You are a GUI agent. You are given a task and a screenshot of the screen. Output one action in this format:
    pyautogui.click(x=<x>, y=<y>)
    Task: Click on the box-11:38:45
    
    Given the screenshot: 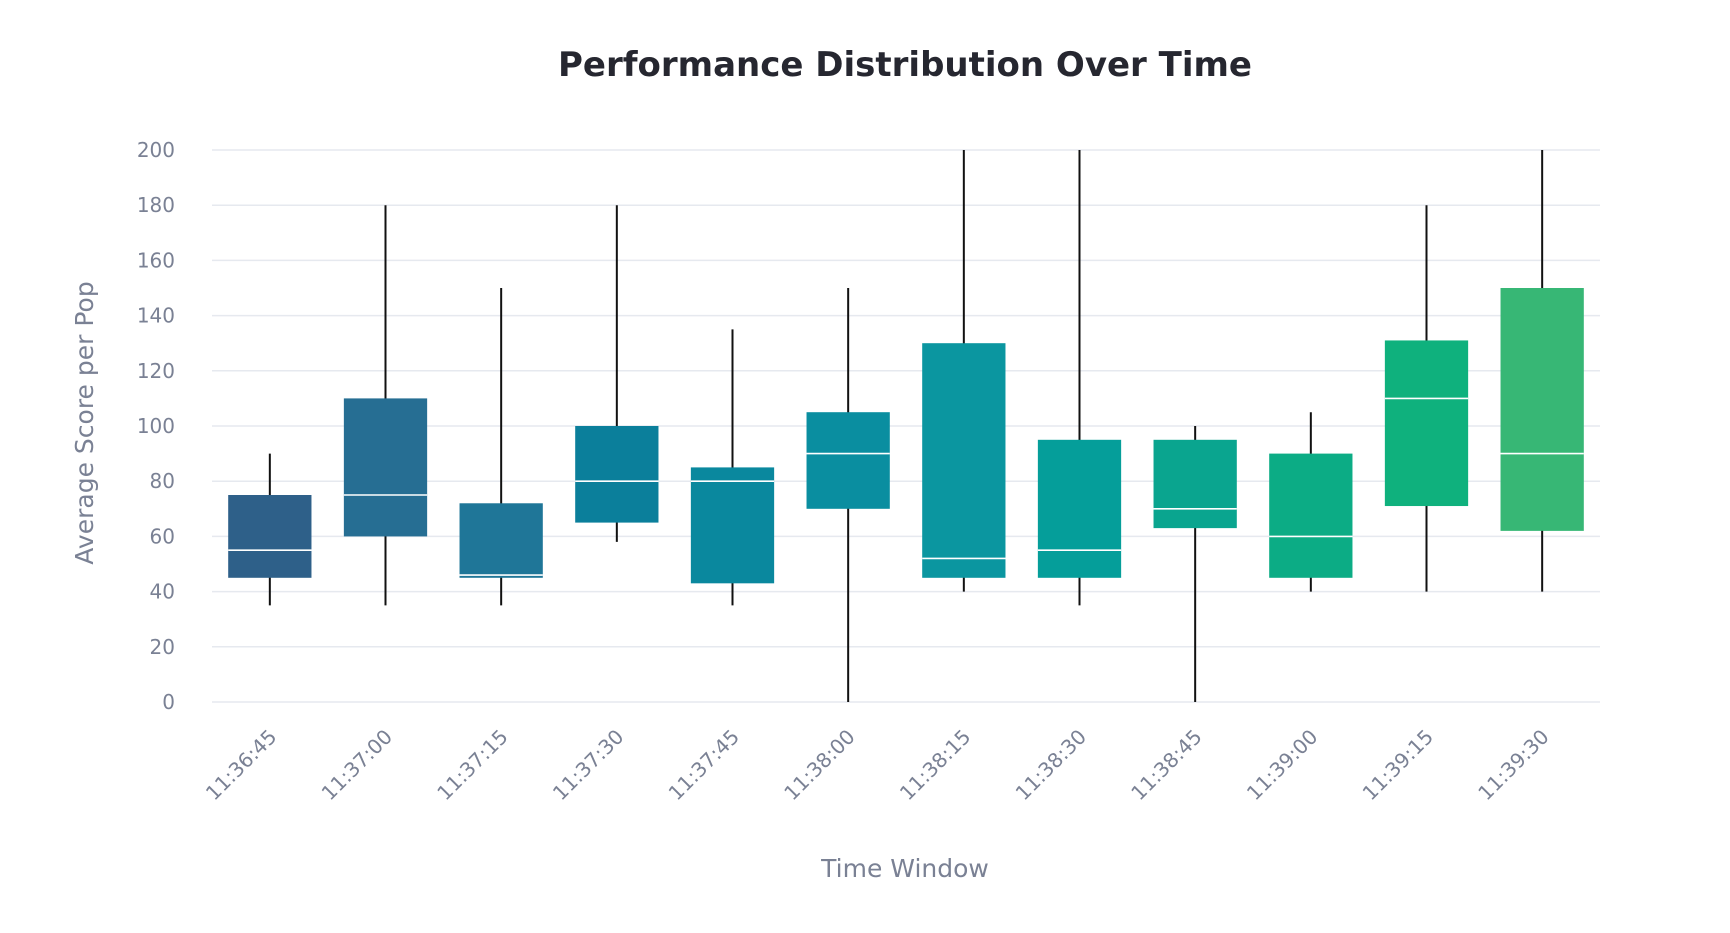 What is the action you would take?
    pyautogui.click(x=1195, y=564)
    